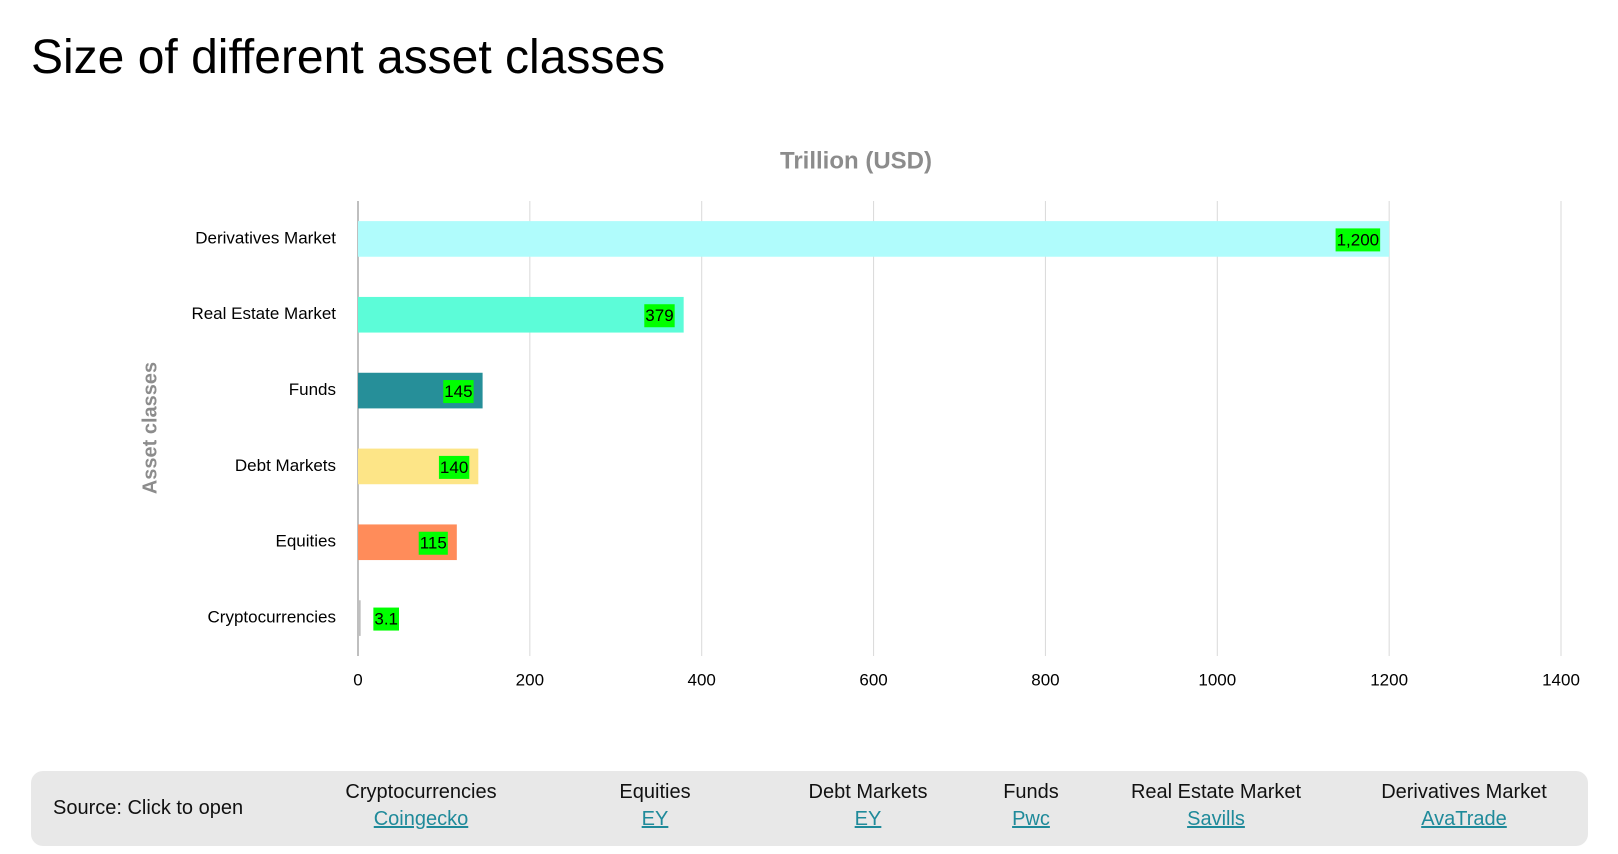  I want to click on source-item: Derivatives Market AvaTrade, so click(1464, 806).